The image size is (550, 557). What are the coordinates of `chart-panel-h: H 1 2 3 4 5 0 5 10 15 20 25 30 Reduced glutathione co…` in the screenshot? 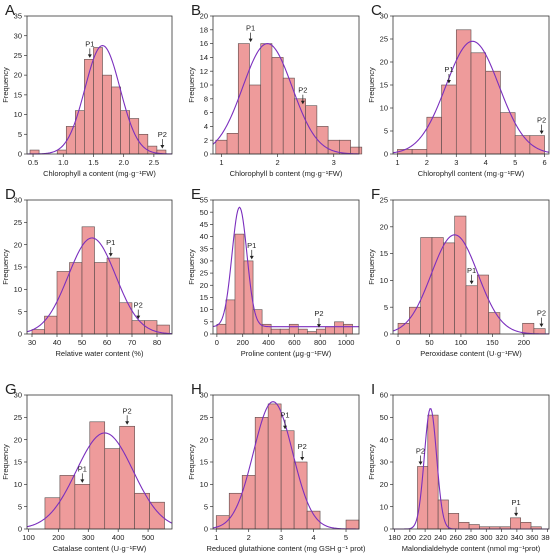 It's located at (276, 467).